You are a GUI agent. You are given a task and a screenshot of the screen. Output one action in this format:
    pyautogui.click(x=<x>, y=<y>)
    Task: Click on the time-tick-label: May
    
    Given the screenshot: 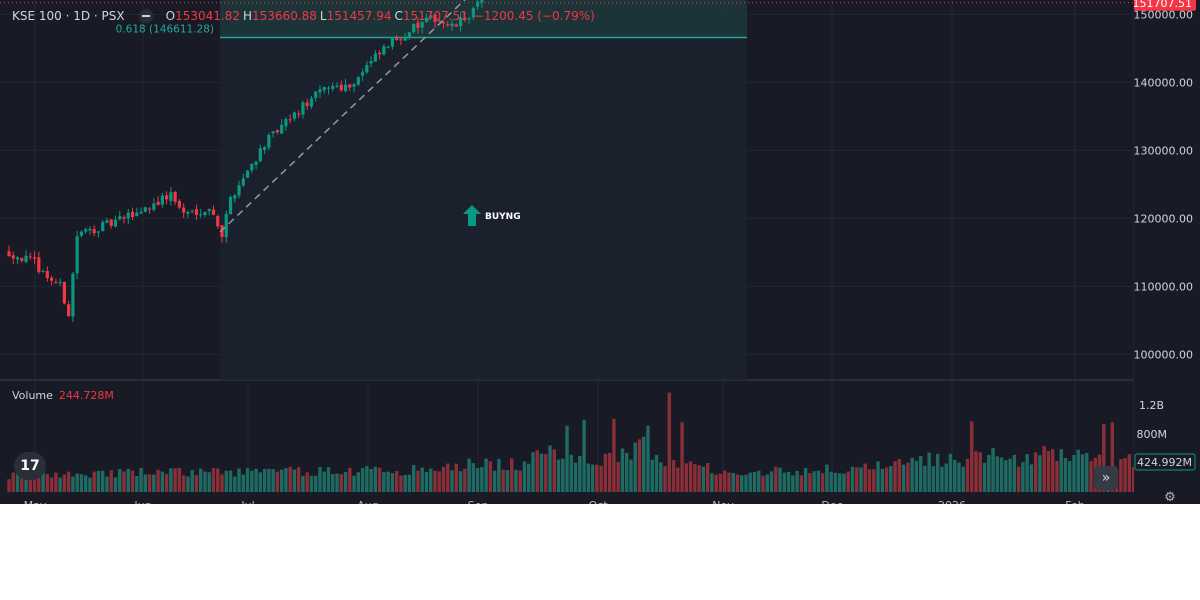 What is the action you would take?
    pyautogui.click(x=35, y=501)
    